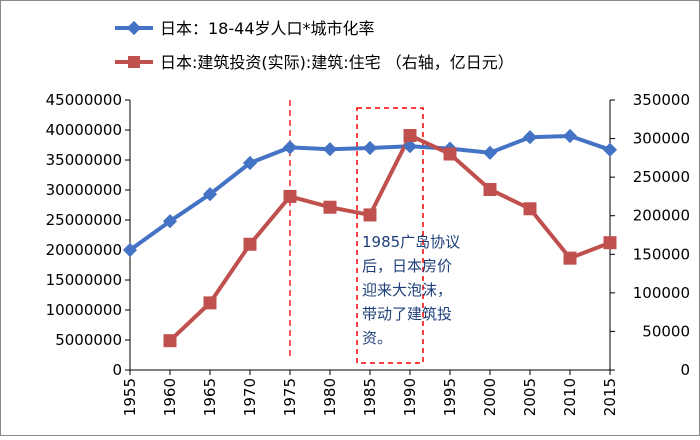  What do you see at coordinates (84, 250) in the screenshot?
I see `y-left-tick-label: 20000000` at bounding box center [84, 250].